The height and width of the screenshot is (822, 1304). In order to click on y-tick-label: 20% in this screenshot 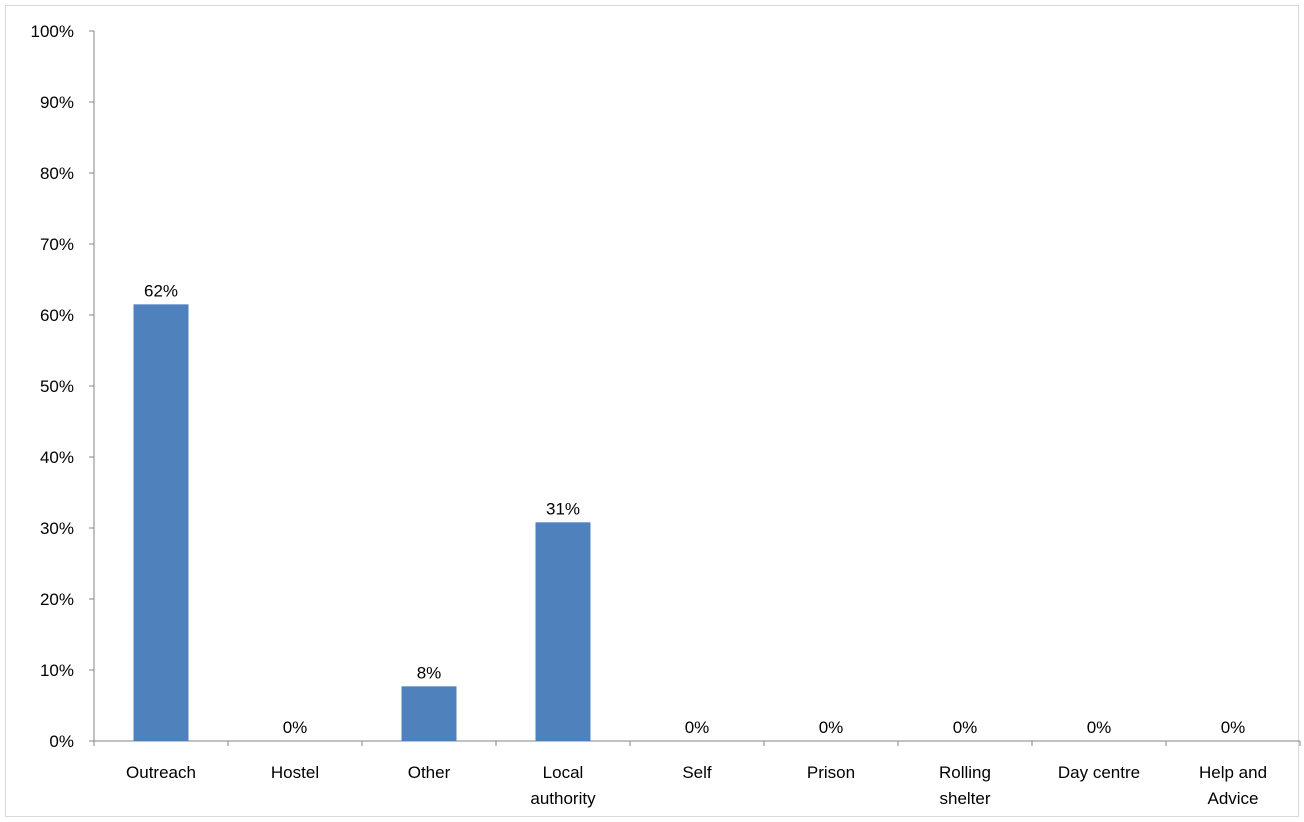, I will do `click(57, 599)`.